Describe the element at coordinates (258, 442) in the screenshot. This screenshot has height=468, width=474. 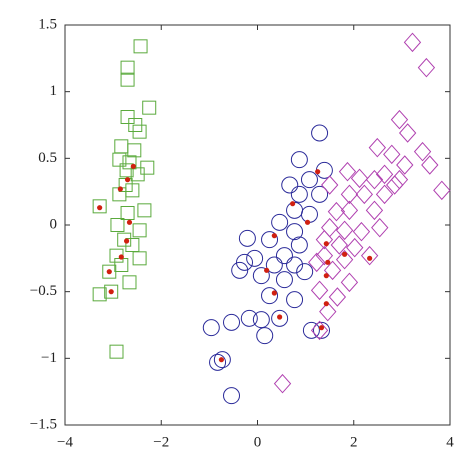
I see `x-tick-label: 0` at that location.